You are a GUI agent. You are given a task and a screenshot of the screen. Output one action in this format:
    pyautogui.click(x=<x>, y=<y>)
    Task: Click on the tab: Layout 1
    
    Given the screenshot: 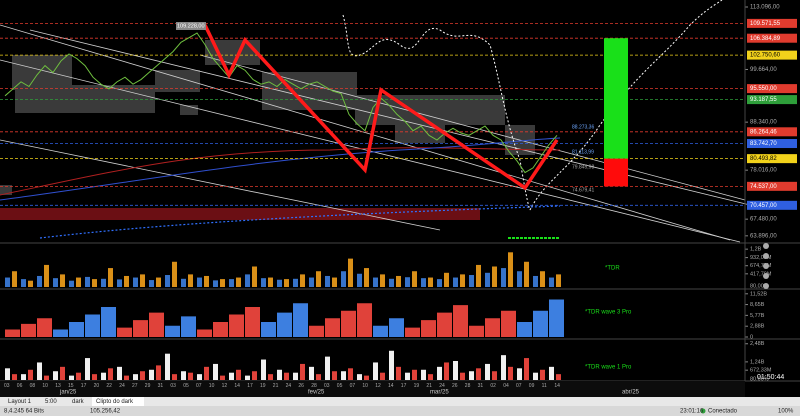 What is the action you would take?
    pyautogui.click(x=20, y=402)
    